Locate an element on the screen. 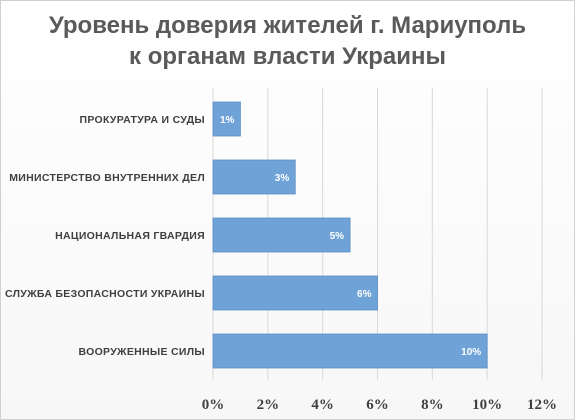  chart-title-line-2: к органам власти Украины is located at coordinates (287, 56).